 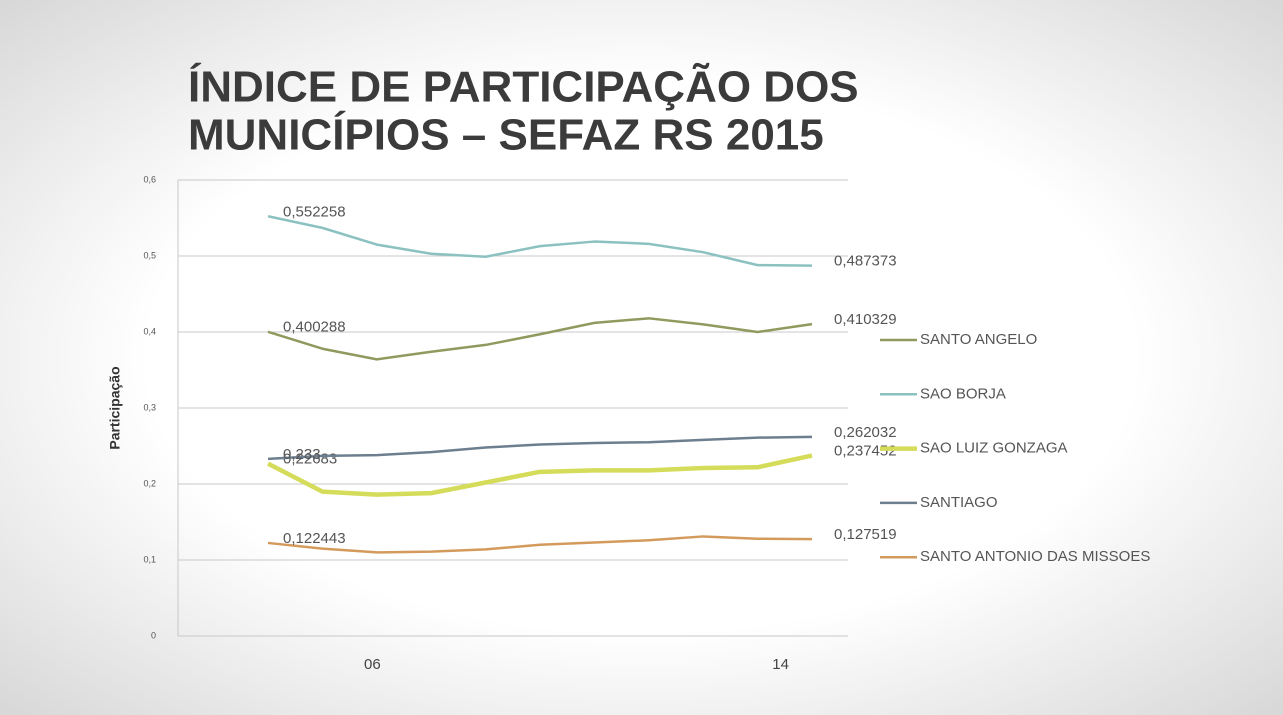 I want to click on chart-title: ÍNDICE DE PARTICIPAÇÃO DOS, so click(x=523, y=87).